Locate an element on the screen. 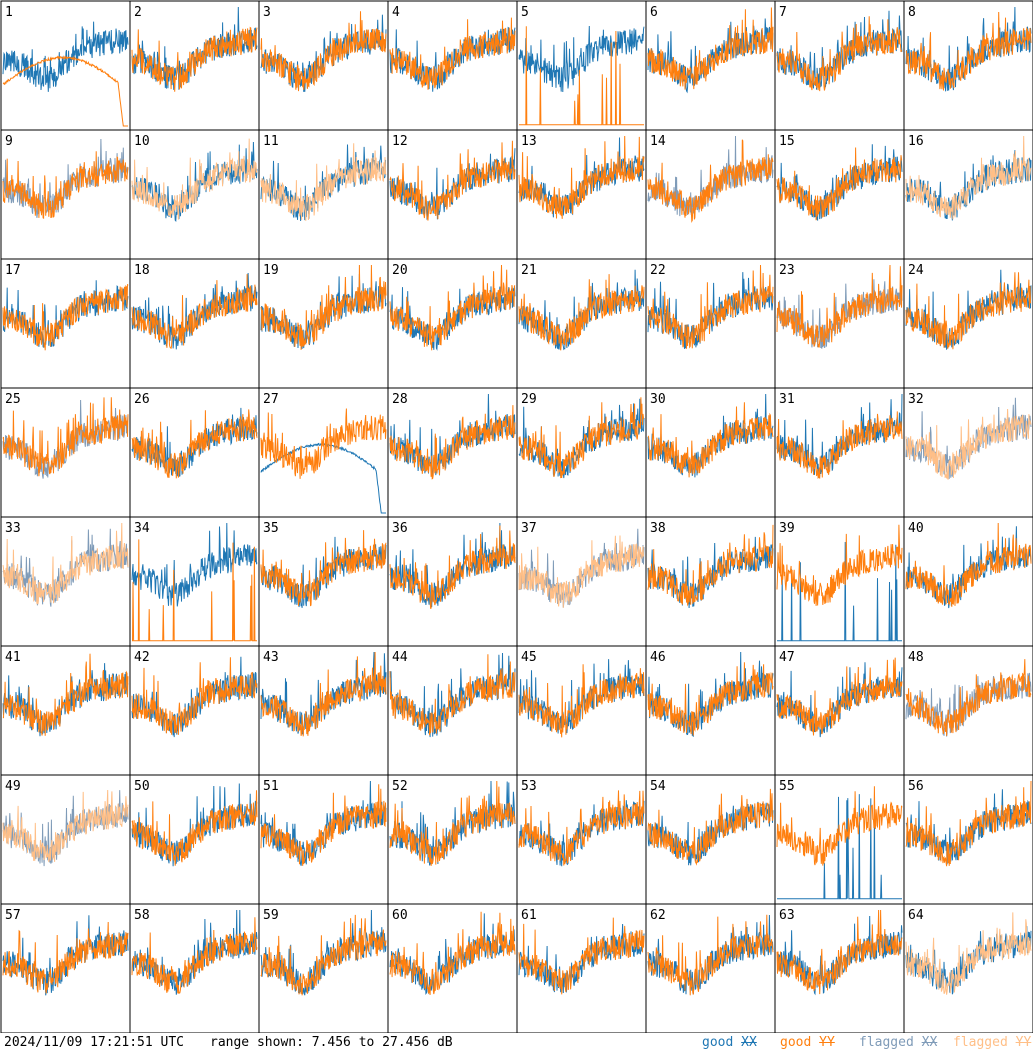  legend-flagged-xx-pol: XX is located at coordinates (929, 1042).